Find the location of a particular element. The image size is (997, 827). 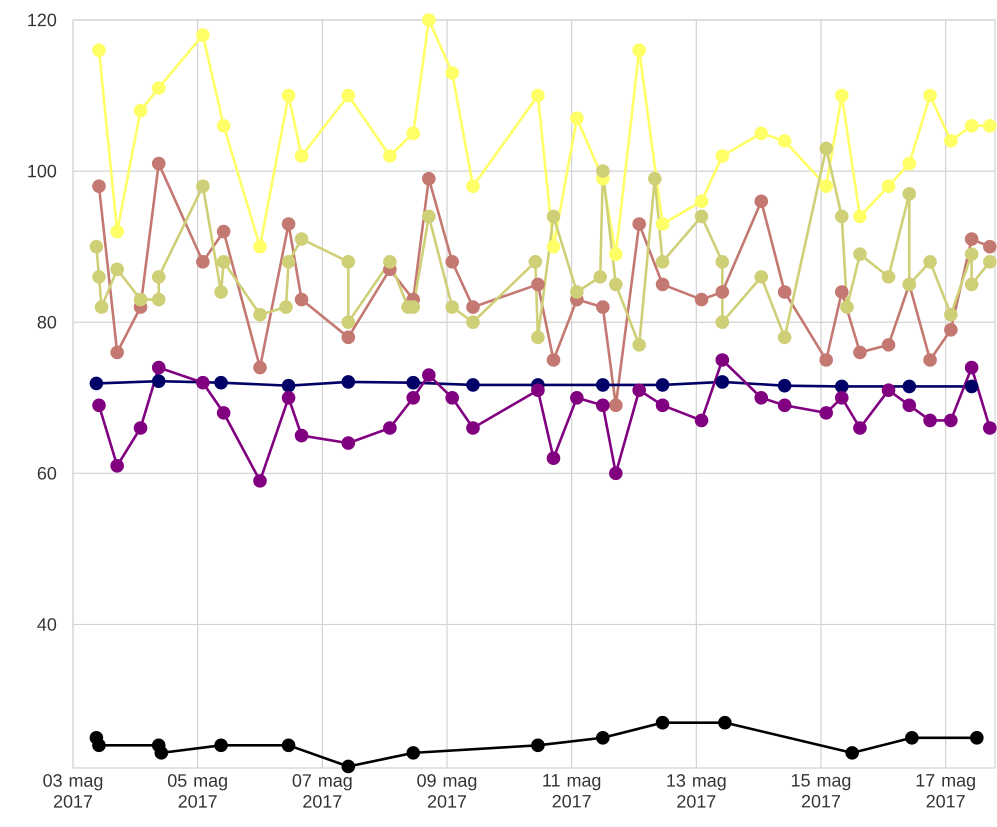

x-tick-label: 17 mag 2017 is located at coordinates (945, 791).